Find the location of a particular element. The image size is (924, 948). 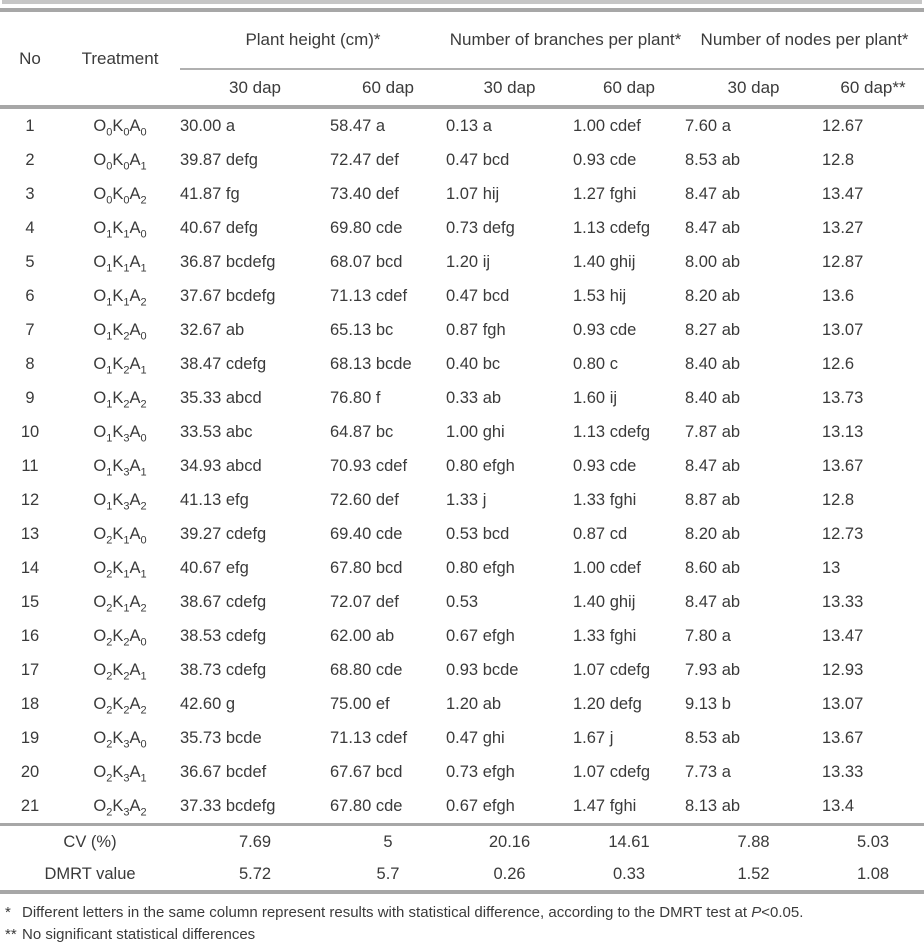

dmrt-br30: 0.26 is located at coordinates (509, 873).